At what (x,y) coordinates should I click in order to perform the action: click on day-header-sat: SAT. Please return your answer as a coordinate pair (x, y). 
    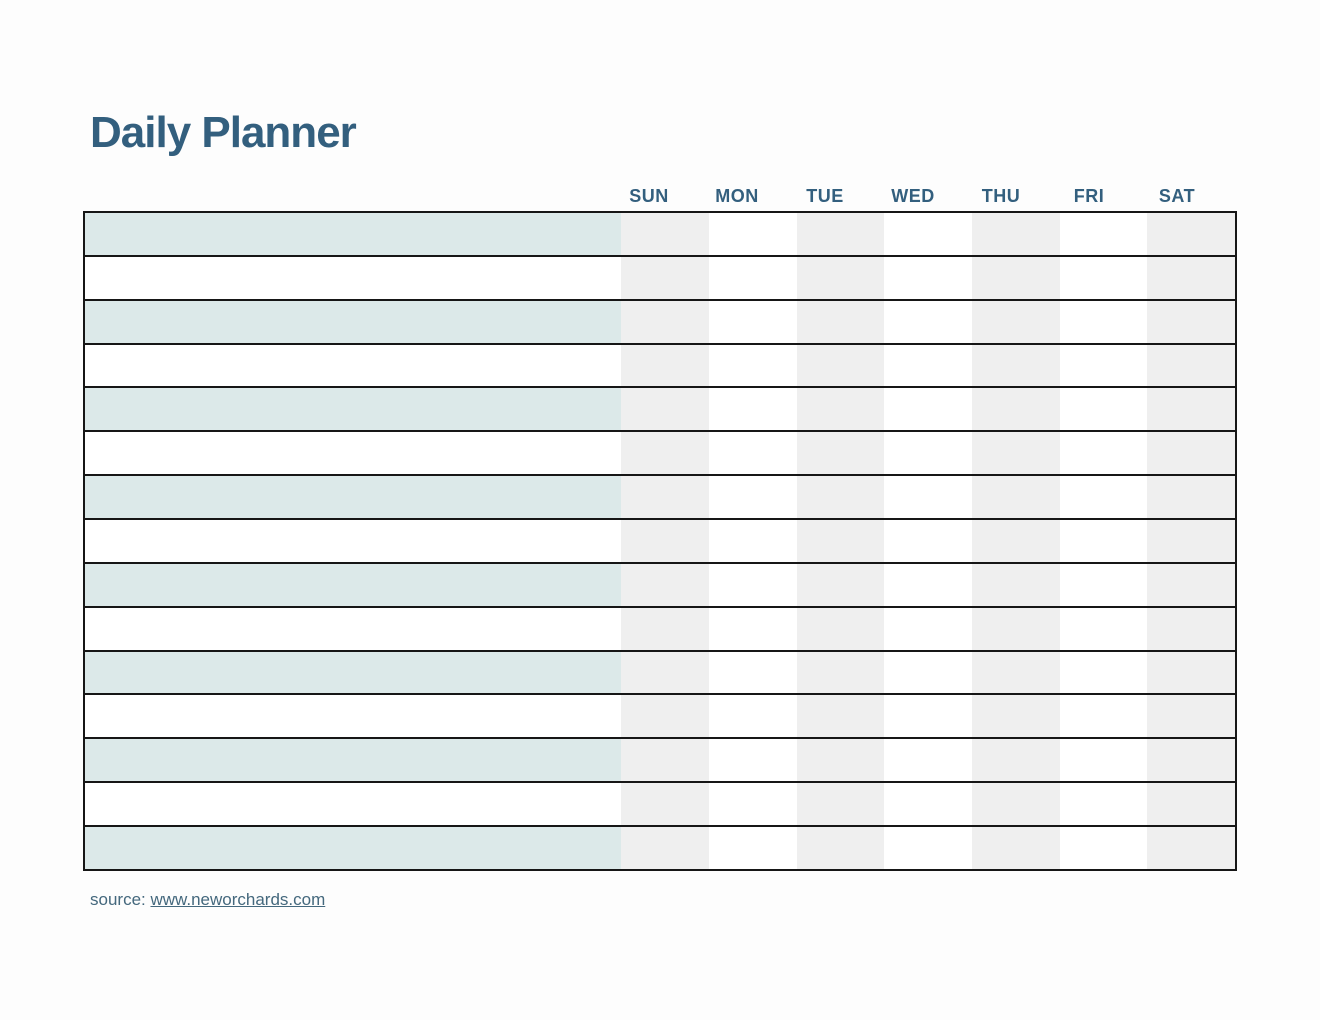
    Looking at the image, I should click on (1193, 196).